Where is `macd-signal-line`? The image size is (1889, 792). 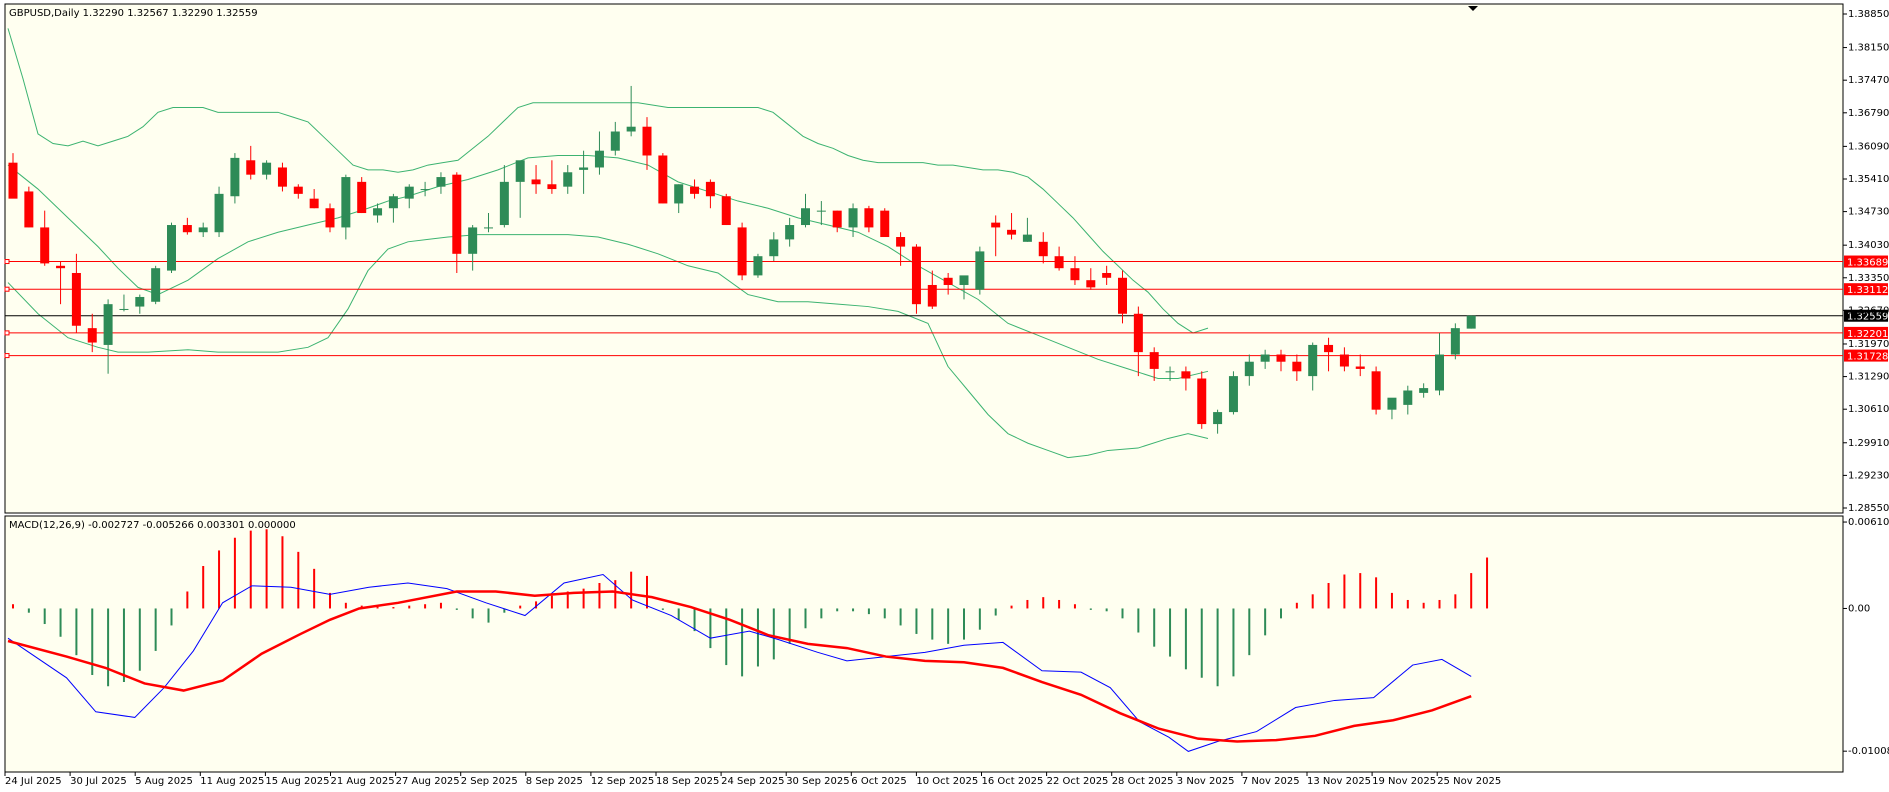
macd-signal-line is located at coordinates (739, 666).